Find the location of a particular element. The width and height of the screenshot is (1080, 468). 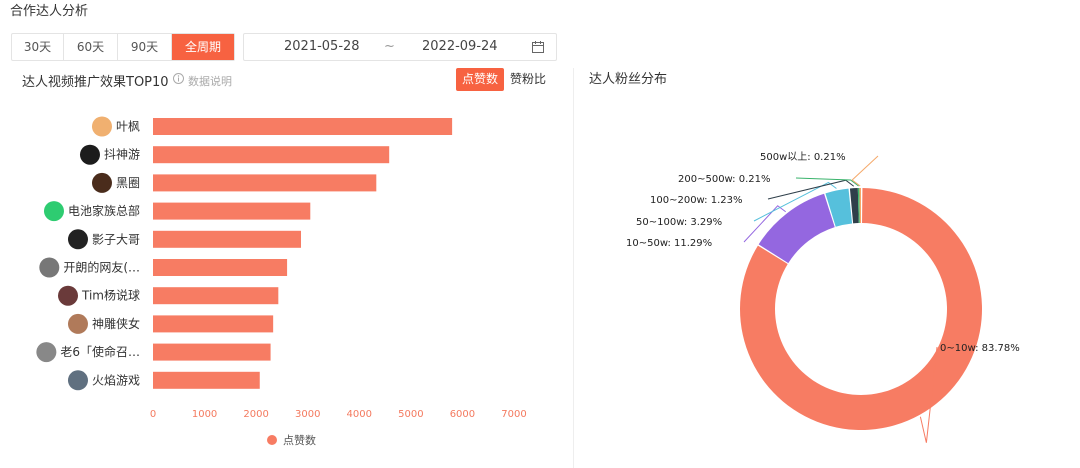

data-explanation-link: 数据说明 is located at coordinates (210, 81).